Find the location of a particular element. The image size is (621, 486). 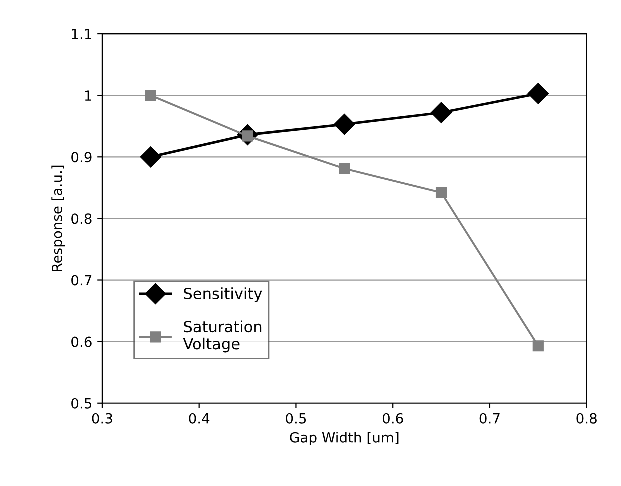

x-tick-label: 0.8 is located at coordinates (586, 418).